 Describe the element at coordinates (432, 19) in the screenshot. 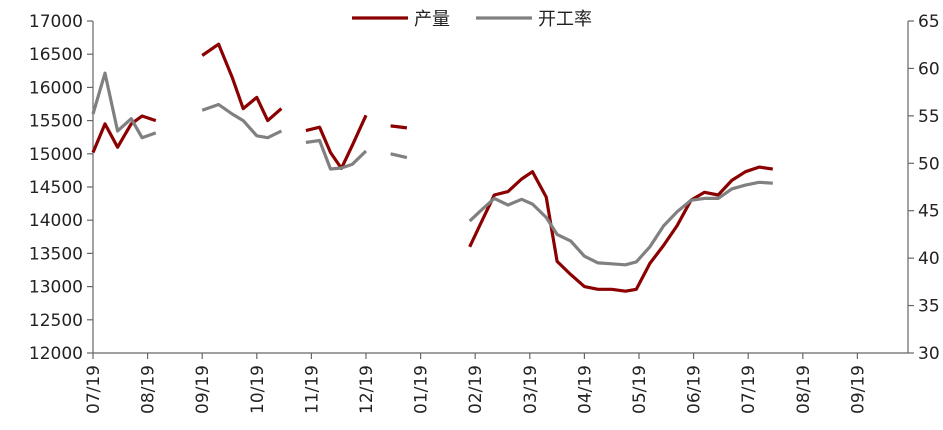

I see `legend-label-0: 产量` at that location.